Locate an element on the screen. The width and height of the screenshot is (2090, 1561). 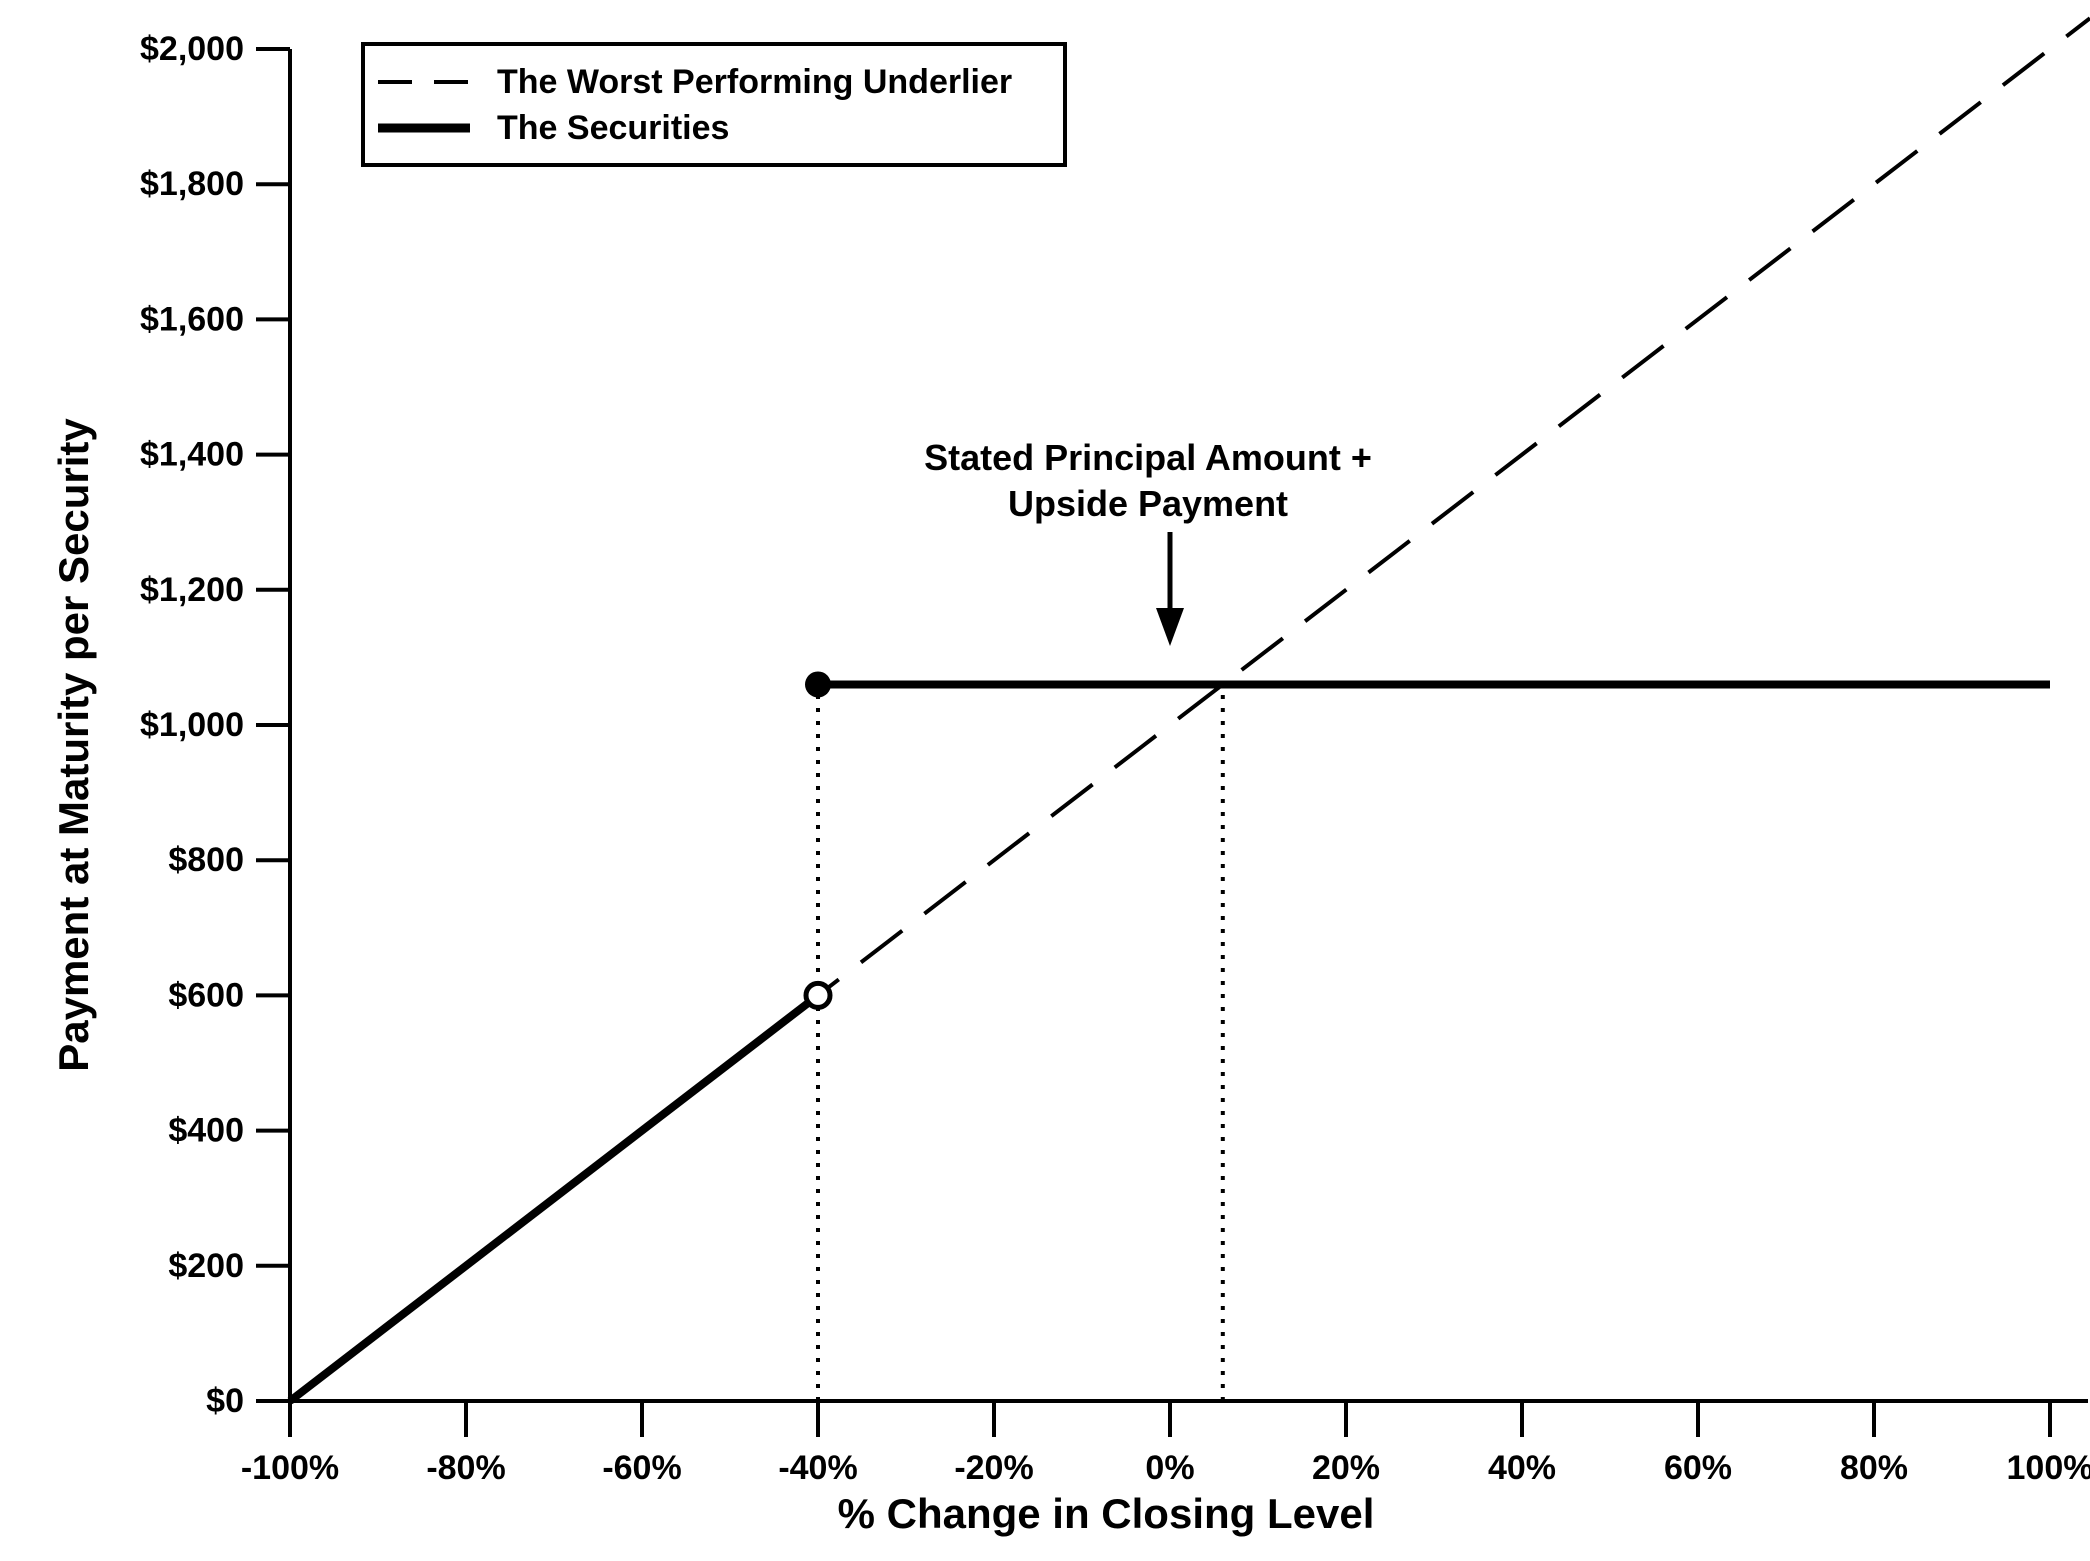
y-tick-label: $1,400 is located at coordinates (192, 455).